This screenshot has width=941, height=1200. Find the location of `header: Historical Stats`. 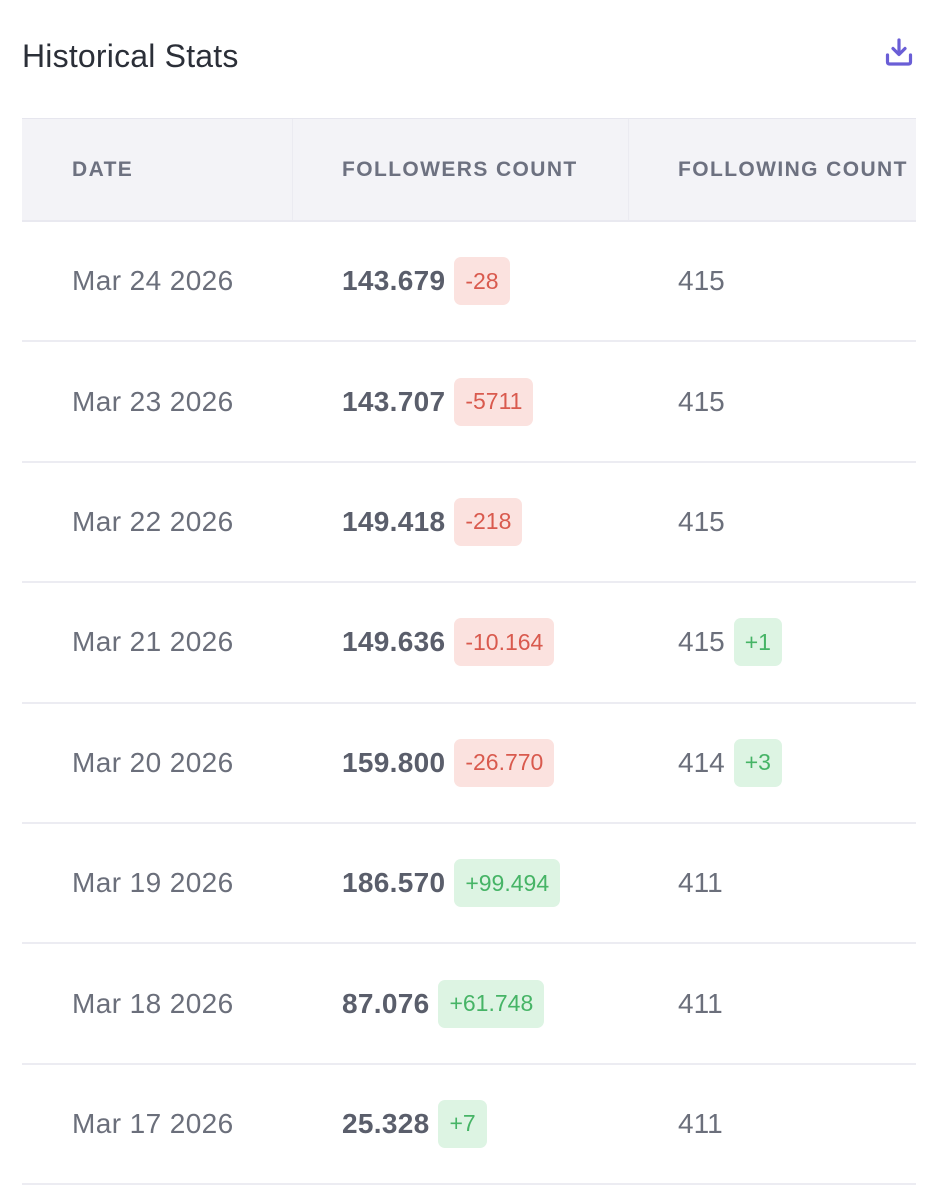

header: Historical Stats is located at coordinates (469, 57).